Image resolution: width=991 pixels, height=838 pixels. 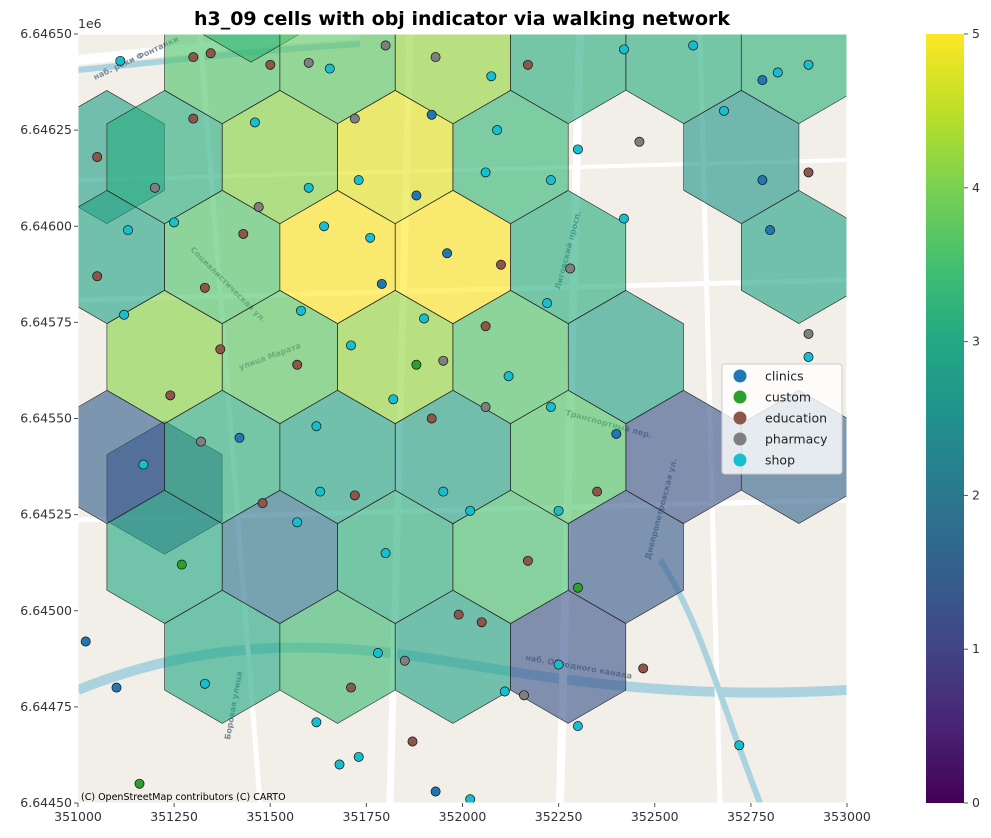 I want to click on x-tick-label: 353000, so click(x=847, y=816).